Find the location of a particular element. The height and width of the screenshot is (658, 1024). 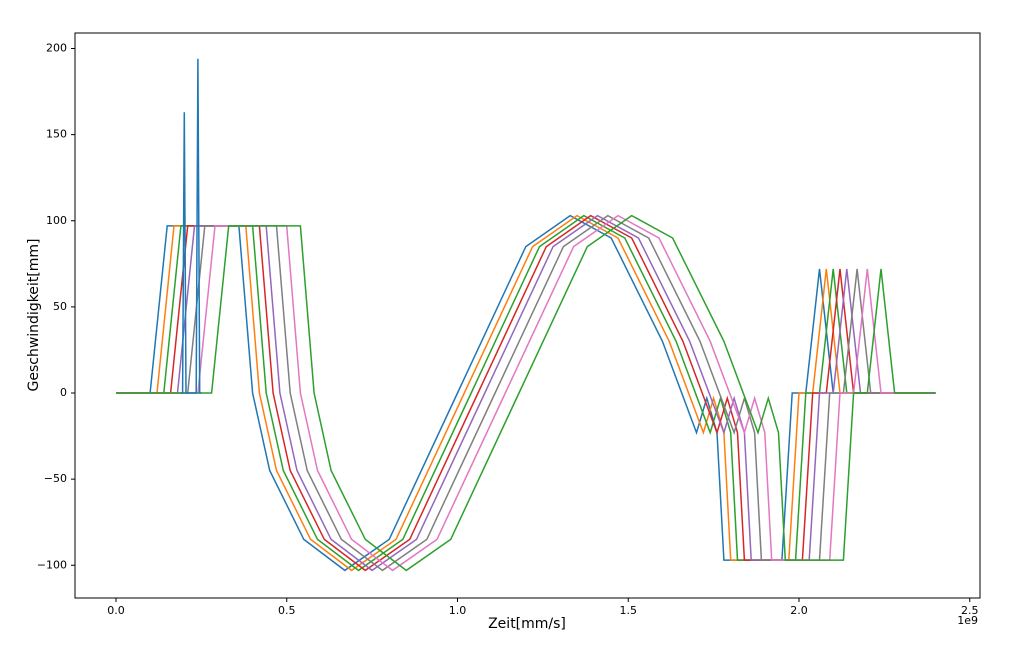

y-tick-label: −50 is located at coordinates (55, 478).